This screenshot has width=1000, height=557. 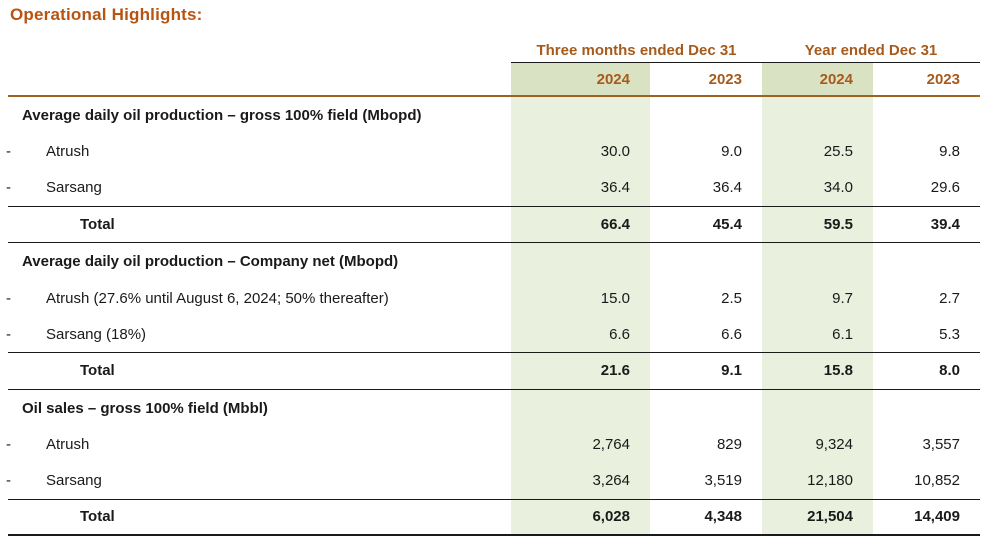 I want to click on table-row: - Sarsang (18%) 6.6 6.6 6.1 5.3, so click(x=493, y=335).